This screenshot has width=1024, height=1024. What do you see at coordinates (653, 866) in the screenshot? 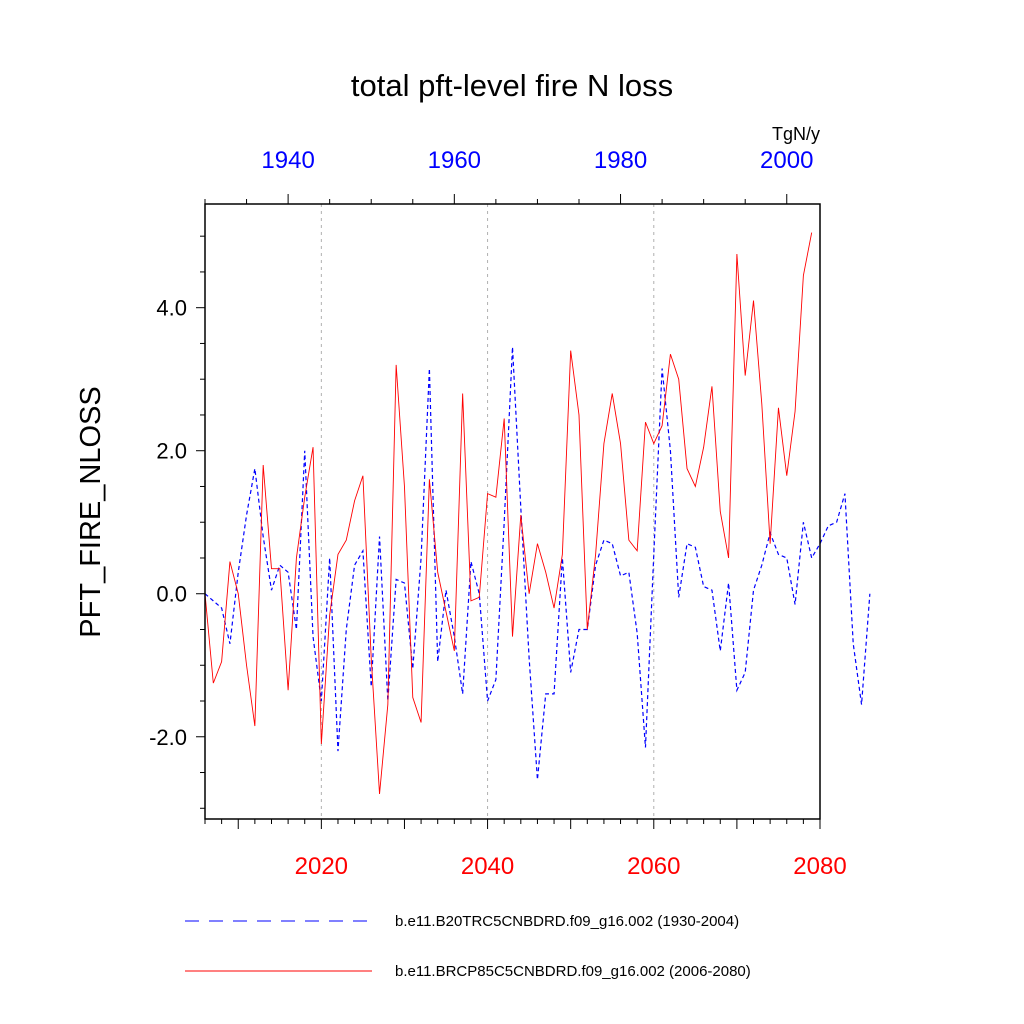
I see `x-bottom-tick-label: 2060` at bounding box center [653, 866].